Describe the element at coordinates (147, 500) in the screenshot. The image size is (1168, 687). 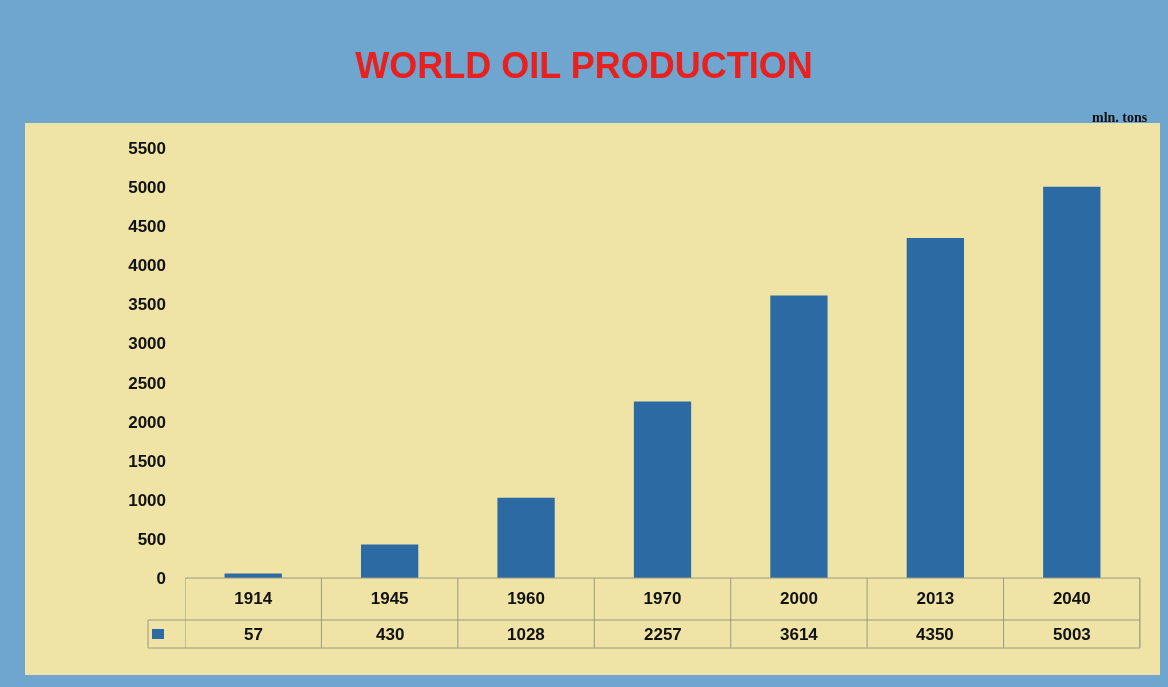
I see `y-tick-label: 1000` at that location.